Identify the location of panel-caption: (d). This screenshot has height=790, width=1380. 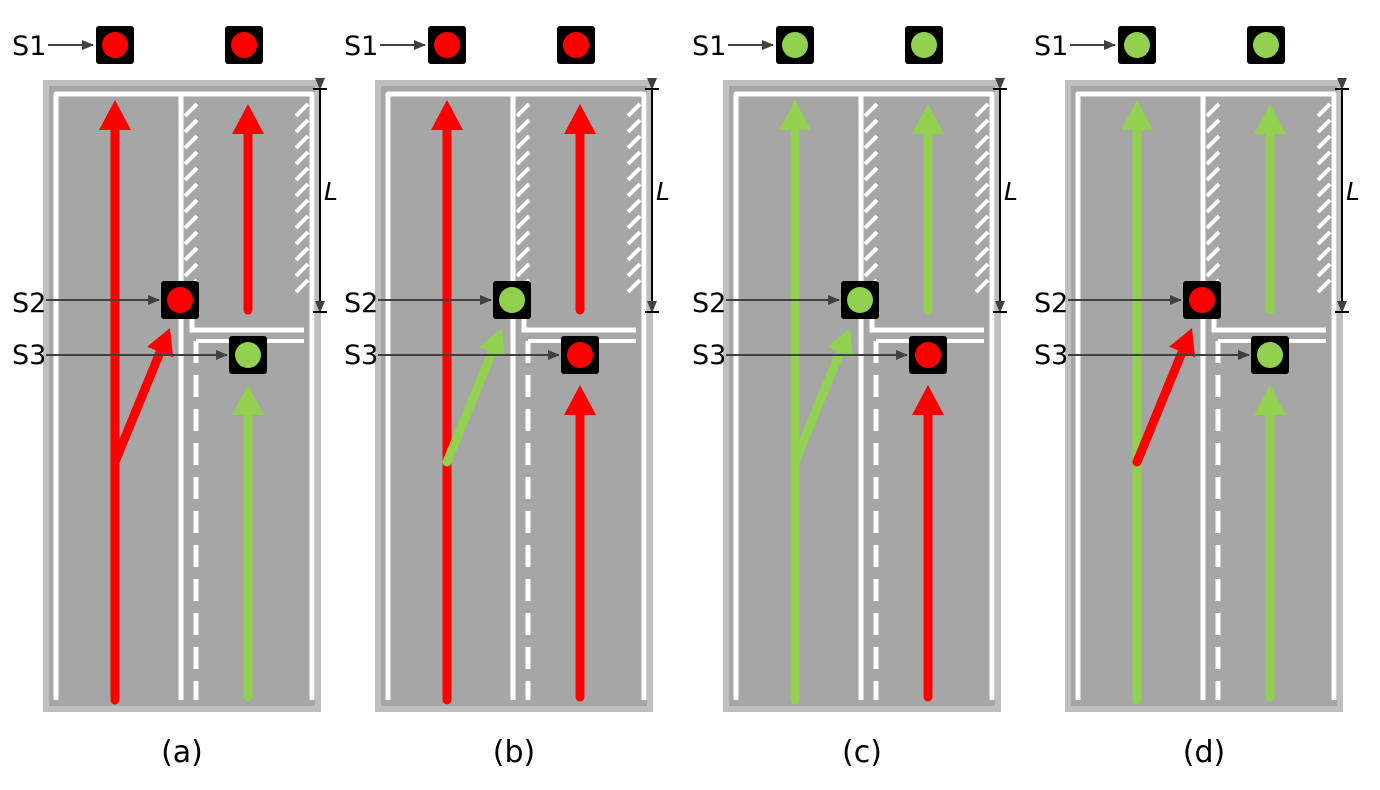
(1204, 752).